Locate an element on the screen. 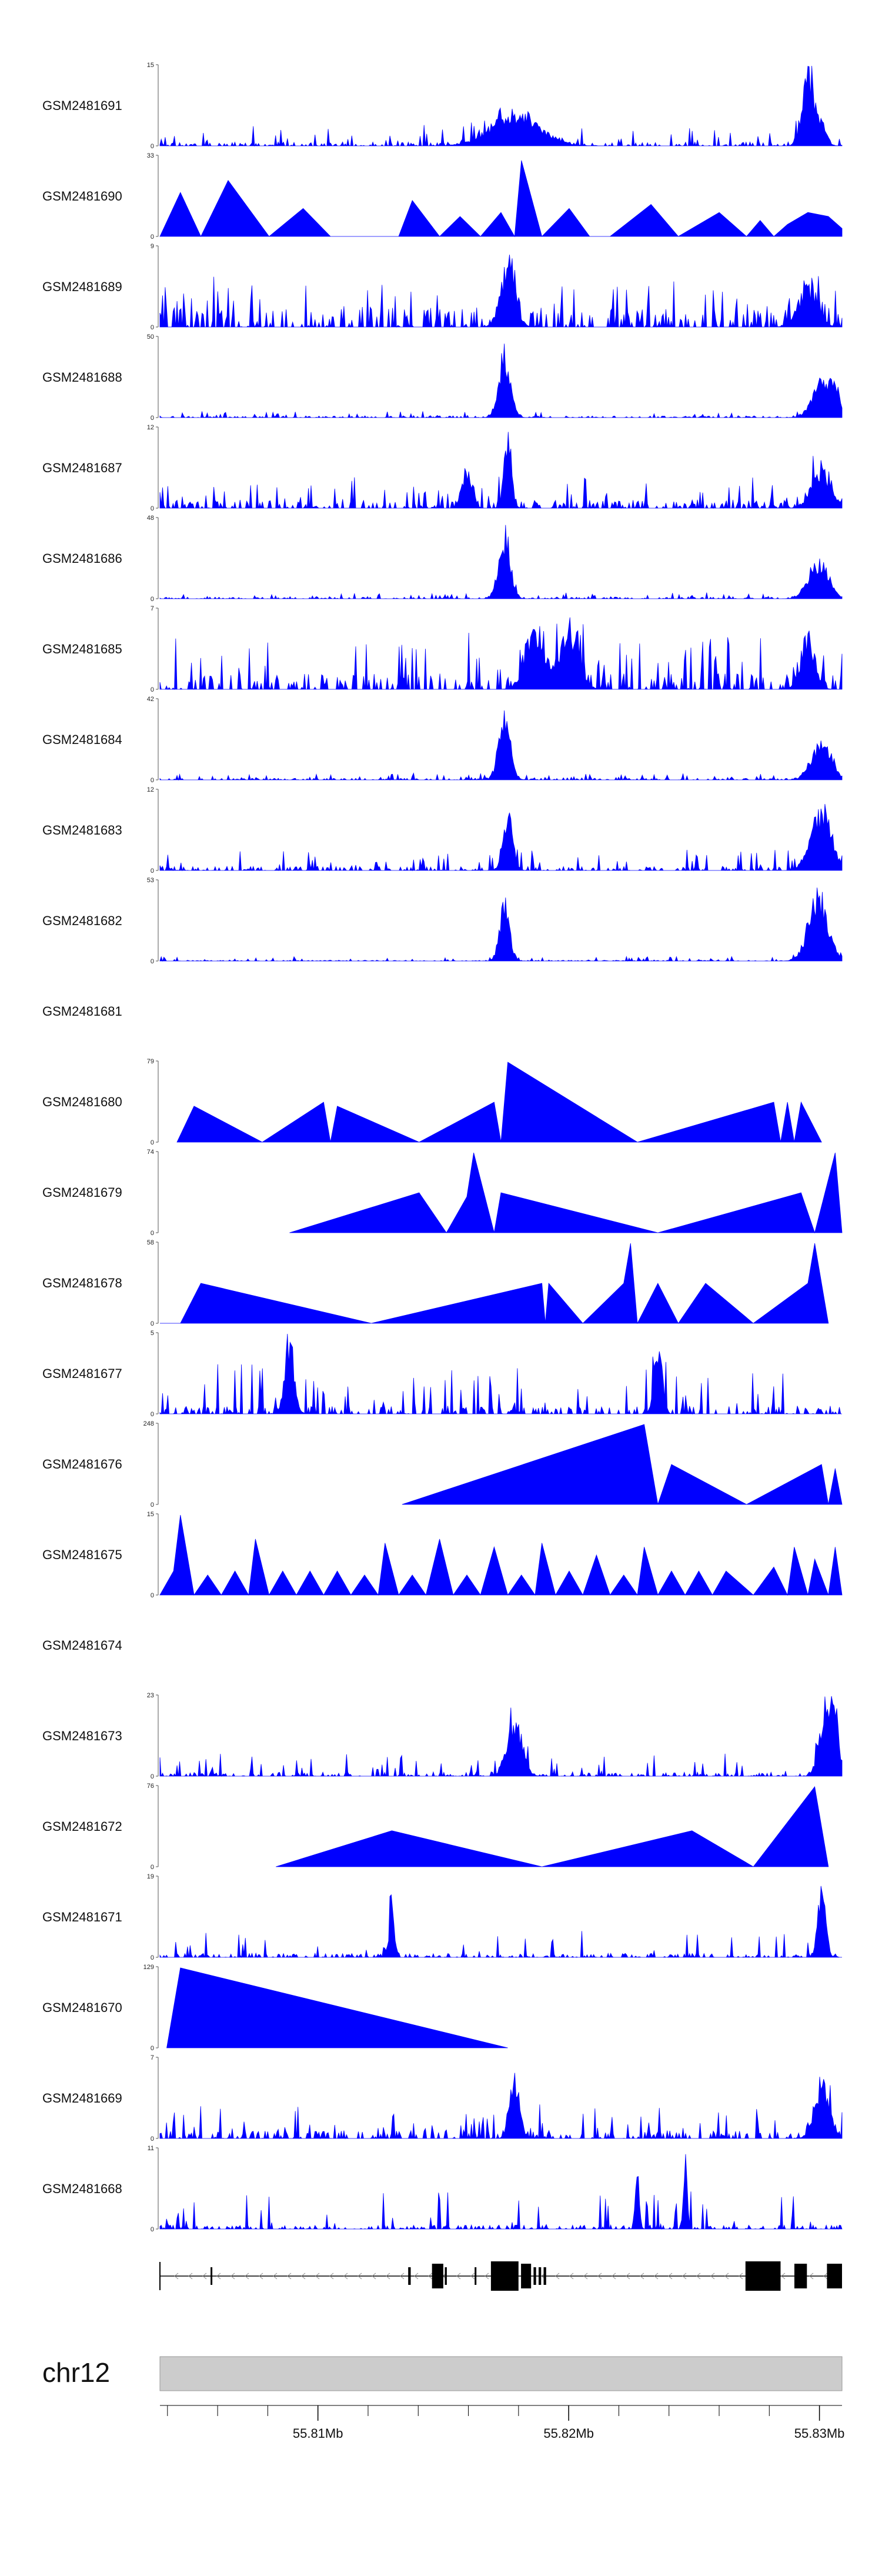 This screenshot has height=2576, width=882. track-GSM2481674: GSM2481674 is located at coordinates (82, 1645).